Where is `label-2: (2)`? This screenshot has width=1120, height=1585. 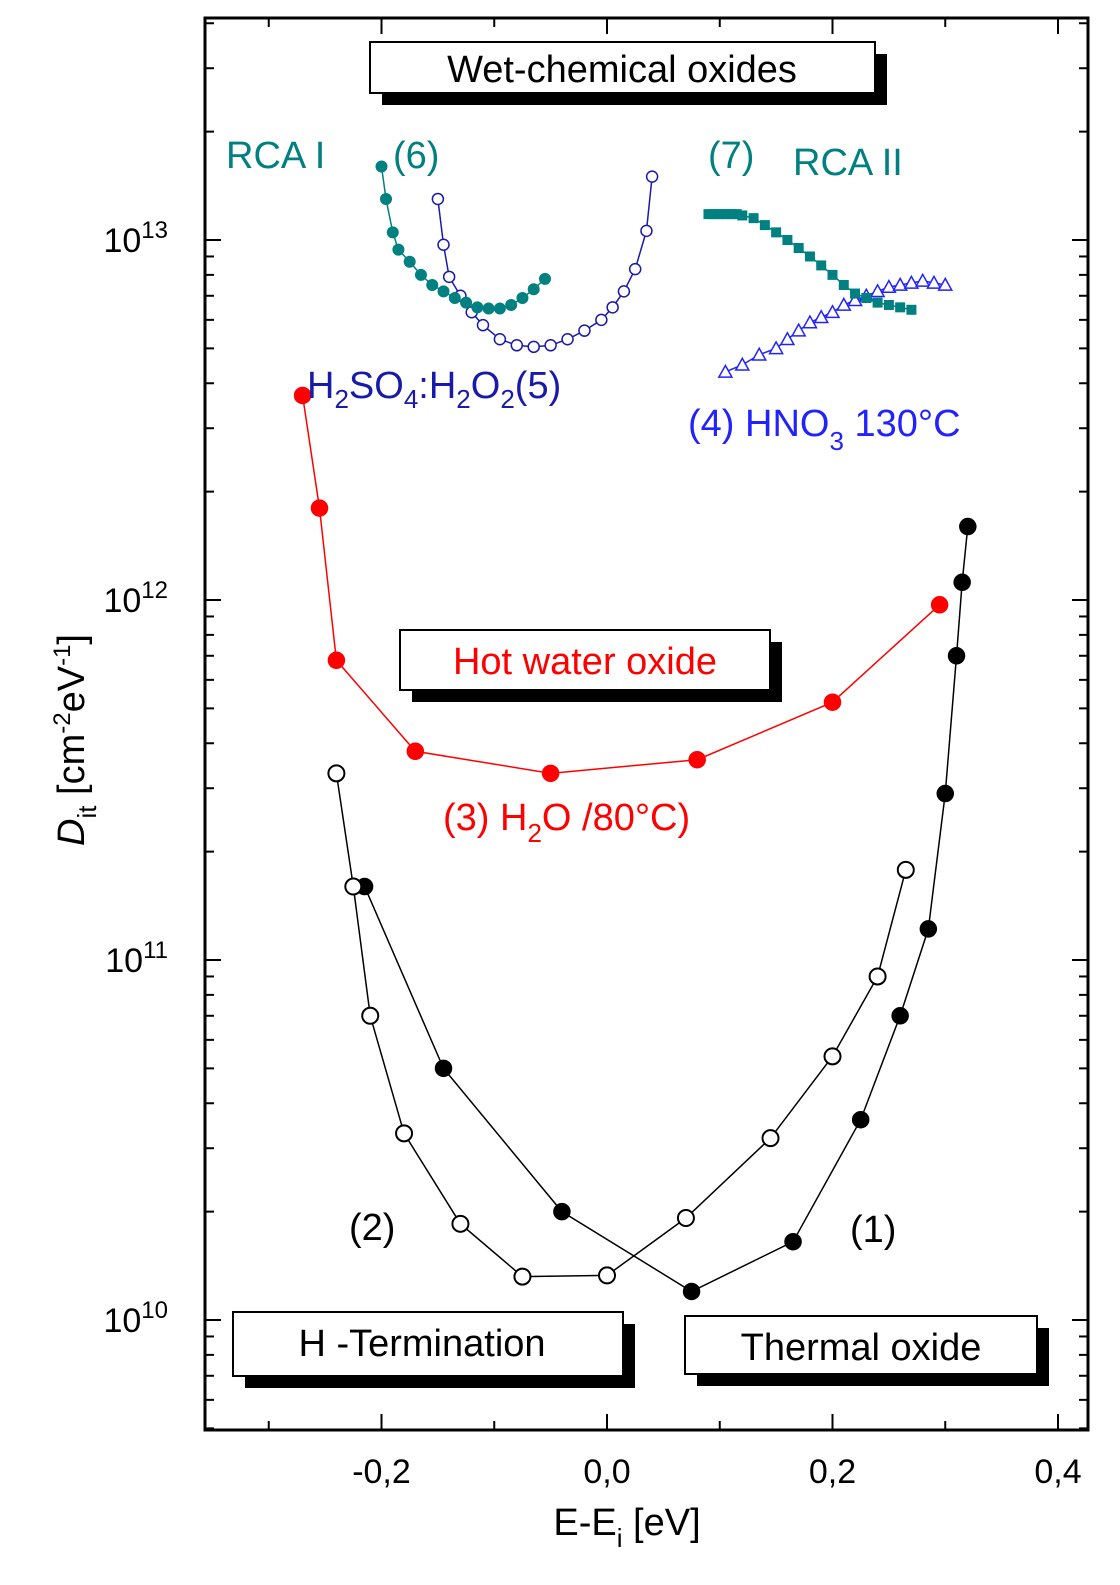
label-2: (2) is located at coordinates (372, 1228).